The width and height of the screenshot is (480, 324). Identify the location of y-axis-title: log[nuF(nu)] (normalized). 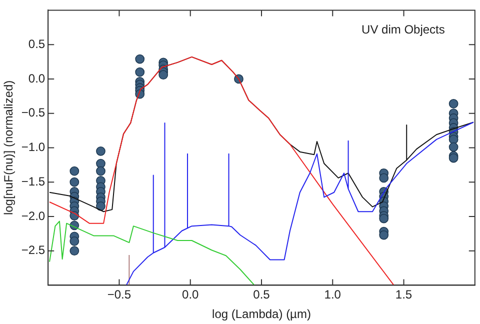
(9, 148).